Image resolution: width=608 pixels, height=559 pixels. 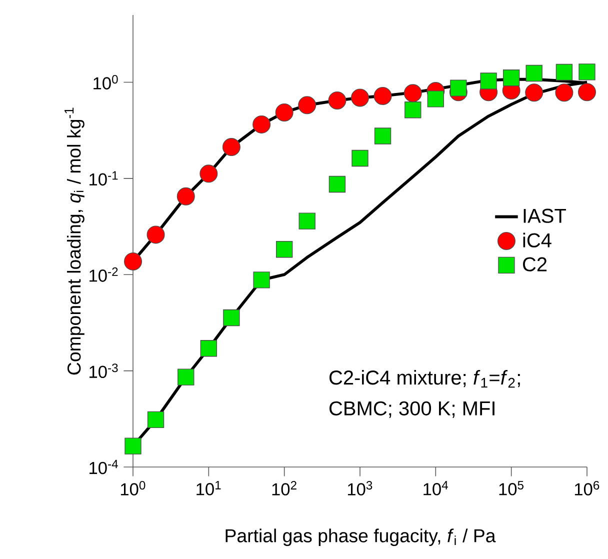 I want to click on y-tick-label: 10$^{-1}$, so click(x=104, y=178).